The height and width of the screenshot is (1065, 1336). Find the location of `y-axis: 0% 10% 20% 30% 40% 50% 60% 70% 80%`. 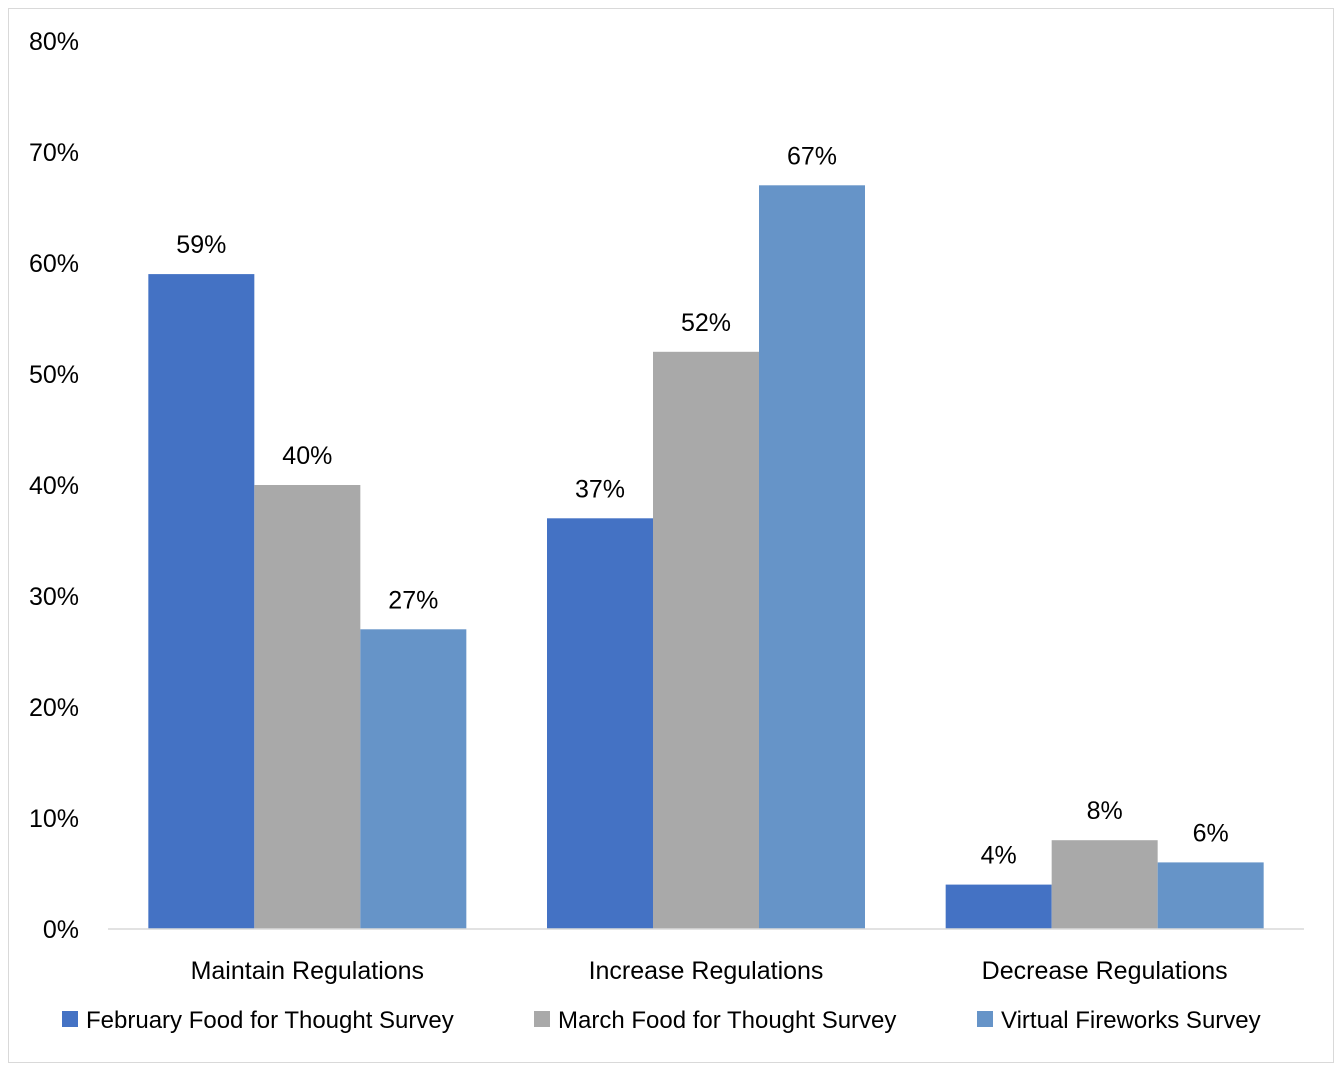

y-axis: 0% 10% 20% 30% 40% 50% 60% 70% 80% is located at coordinates (54, 486).